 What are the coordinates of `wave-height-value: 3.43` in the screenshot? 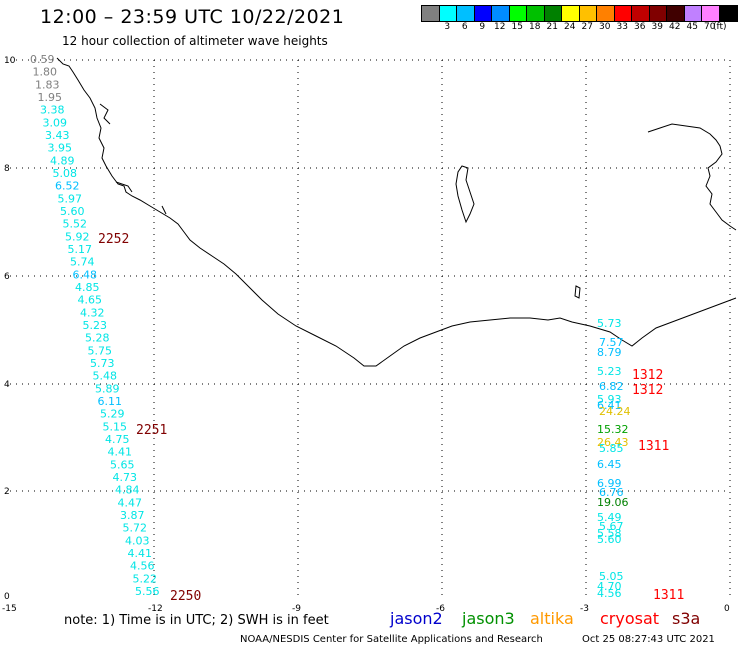 It's located at (57, 135).